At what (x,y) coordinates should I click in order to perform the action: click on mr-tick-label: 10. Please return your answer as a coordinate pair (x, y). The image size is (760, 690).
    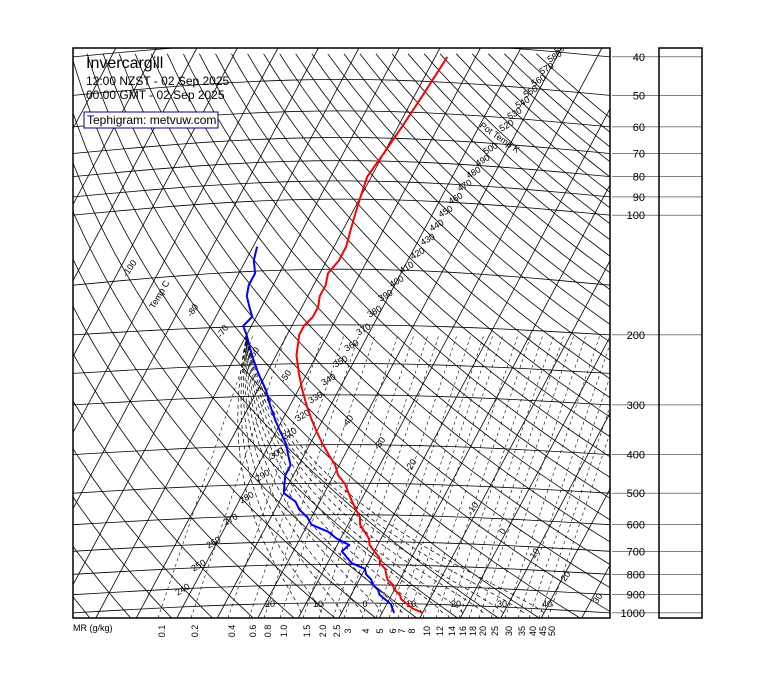
    Looking at the image, I should click on (427, 631).